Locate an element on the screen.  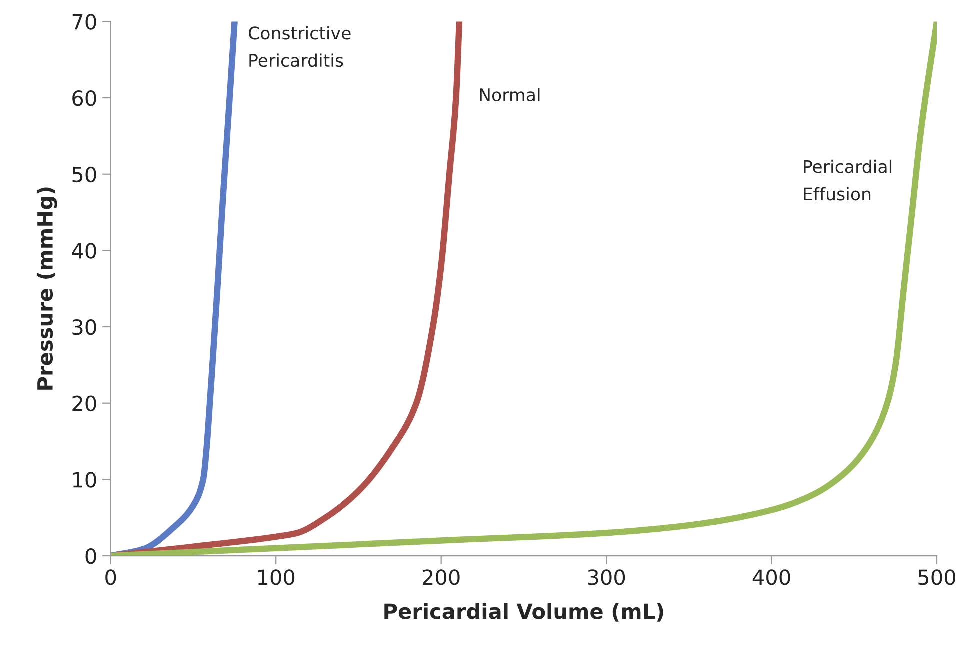
x-axis-title: Pericardial Volume (mL) is located at coordinates (524, 612).